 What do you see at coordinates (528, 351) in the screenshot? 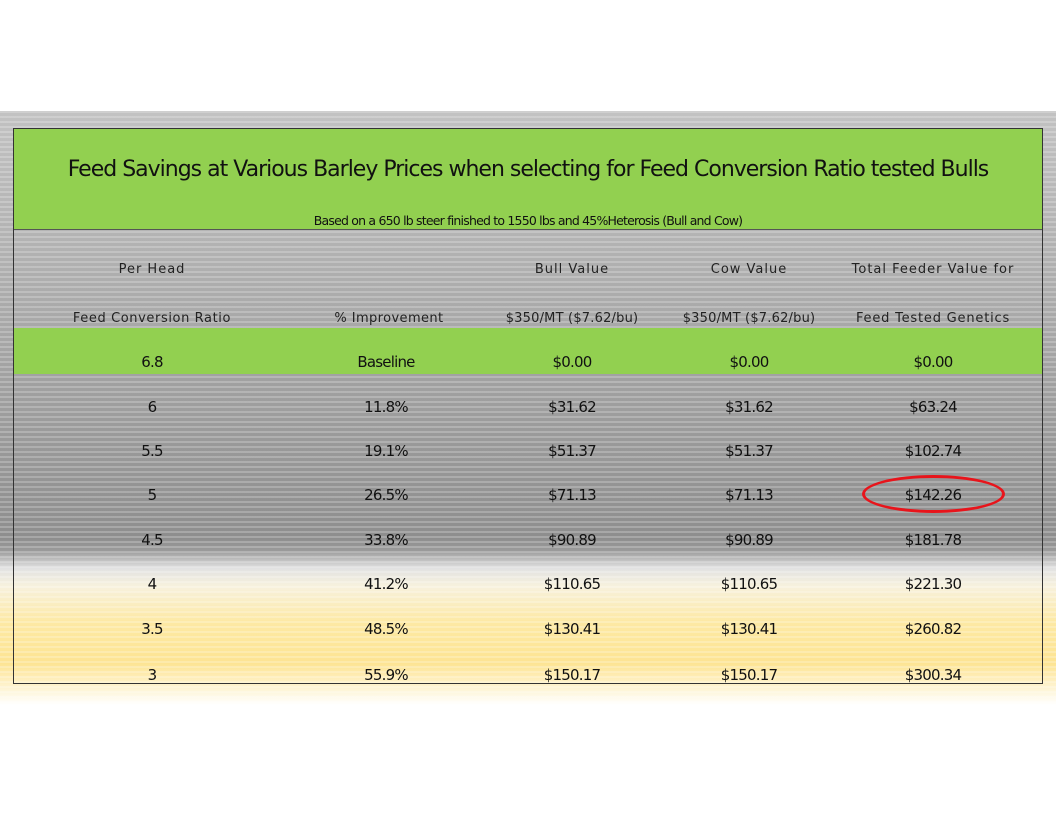
I see `baseline-row-background` at bounding box center [528, 351].